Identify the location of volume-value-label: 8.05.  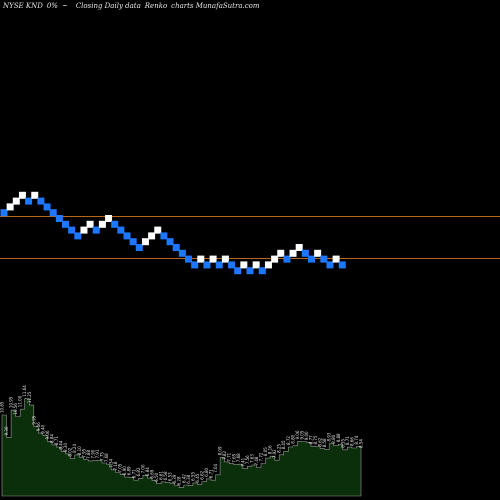
(265, 451).